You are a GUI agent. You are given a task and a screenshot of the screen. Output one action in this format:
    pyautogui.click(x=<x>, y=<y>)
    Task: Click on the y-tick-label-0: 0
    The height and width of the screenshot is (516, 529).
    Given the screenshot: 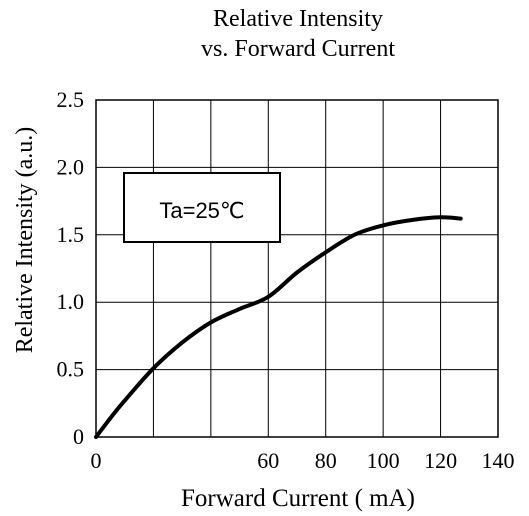 What is the action you would take?
    pyautogui.click(x=78, y=436)
    